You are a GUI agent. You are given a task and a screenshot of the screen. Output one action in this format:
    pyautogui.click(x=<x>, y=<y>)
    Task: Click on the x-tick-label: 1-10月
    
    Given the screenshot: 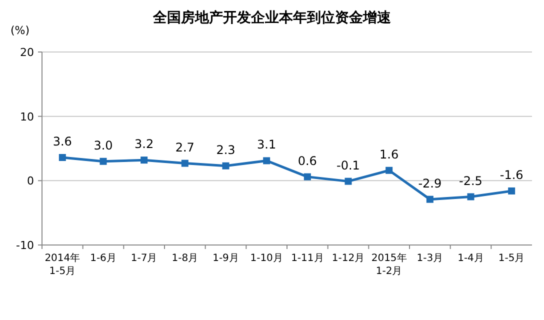 What is the action you would take?
    pyautogui.click(x=266, y=258)
    